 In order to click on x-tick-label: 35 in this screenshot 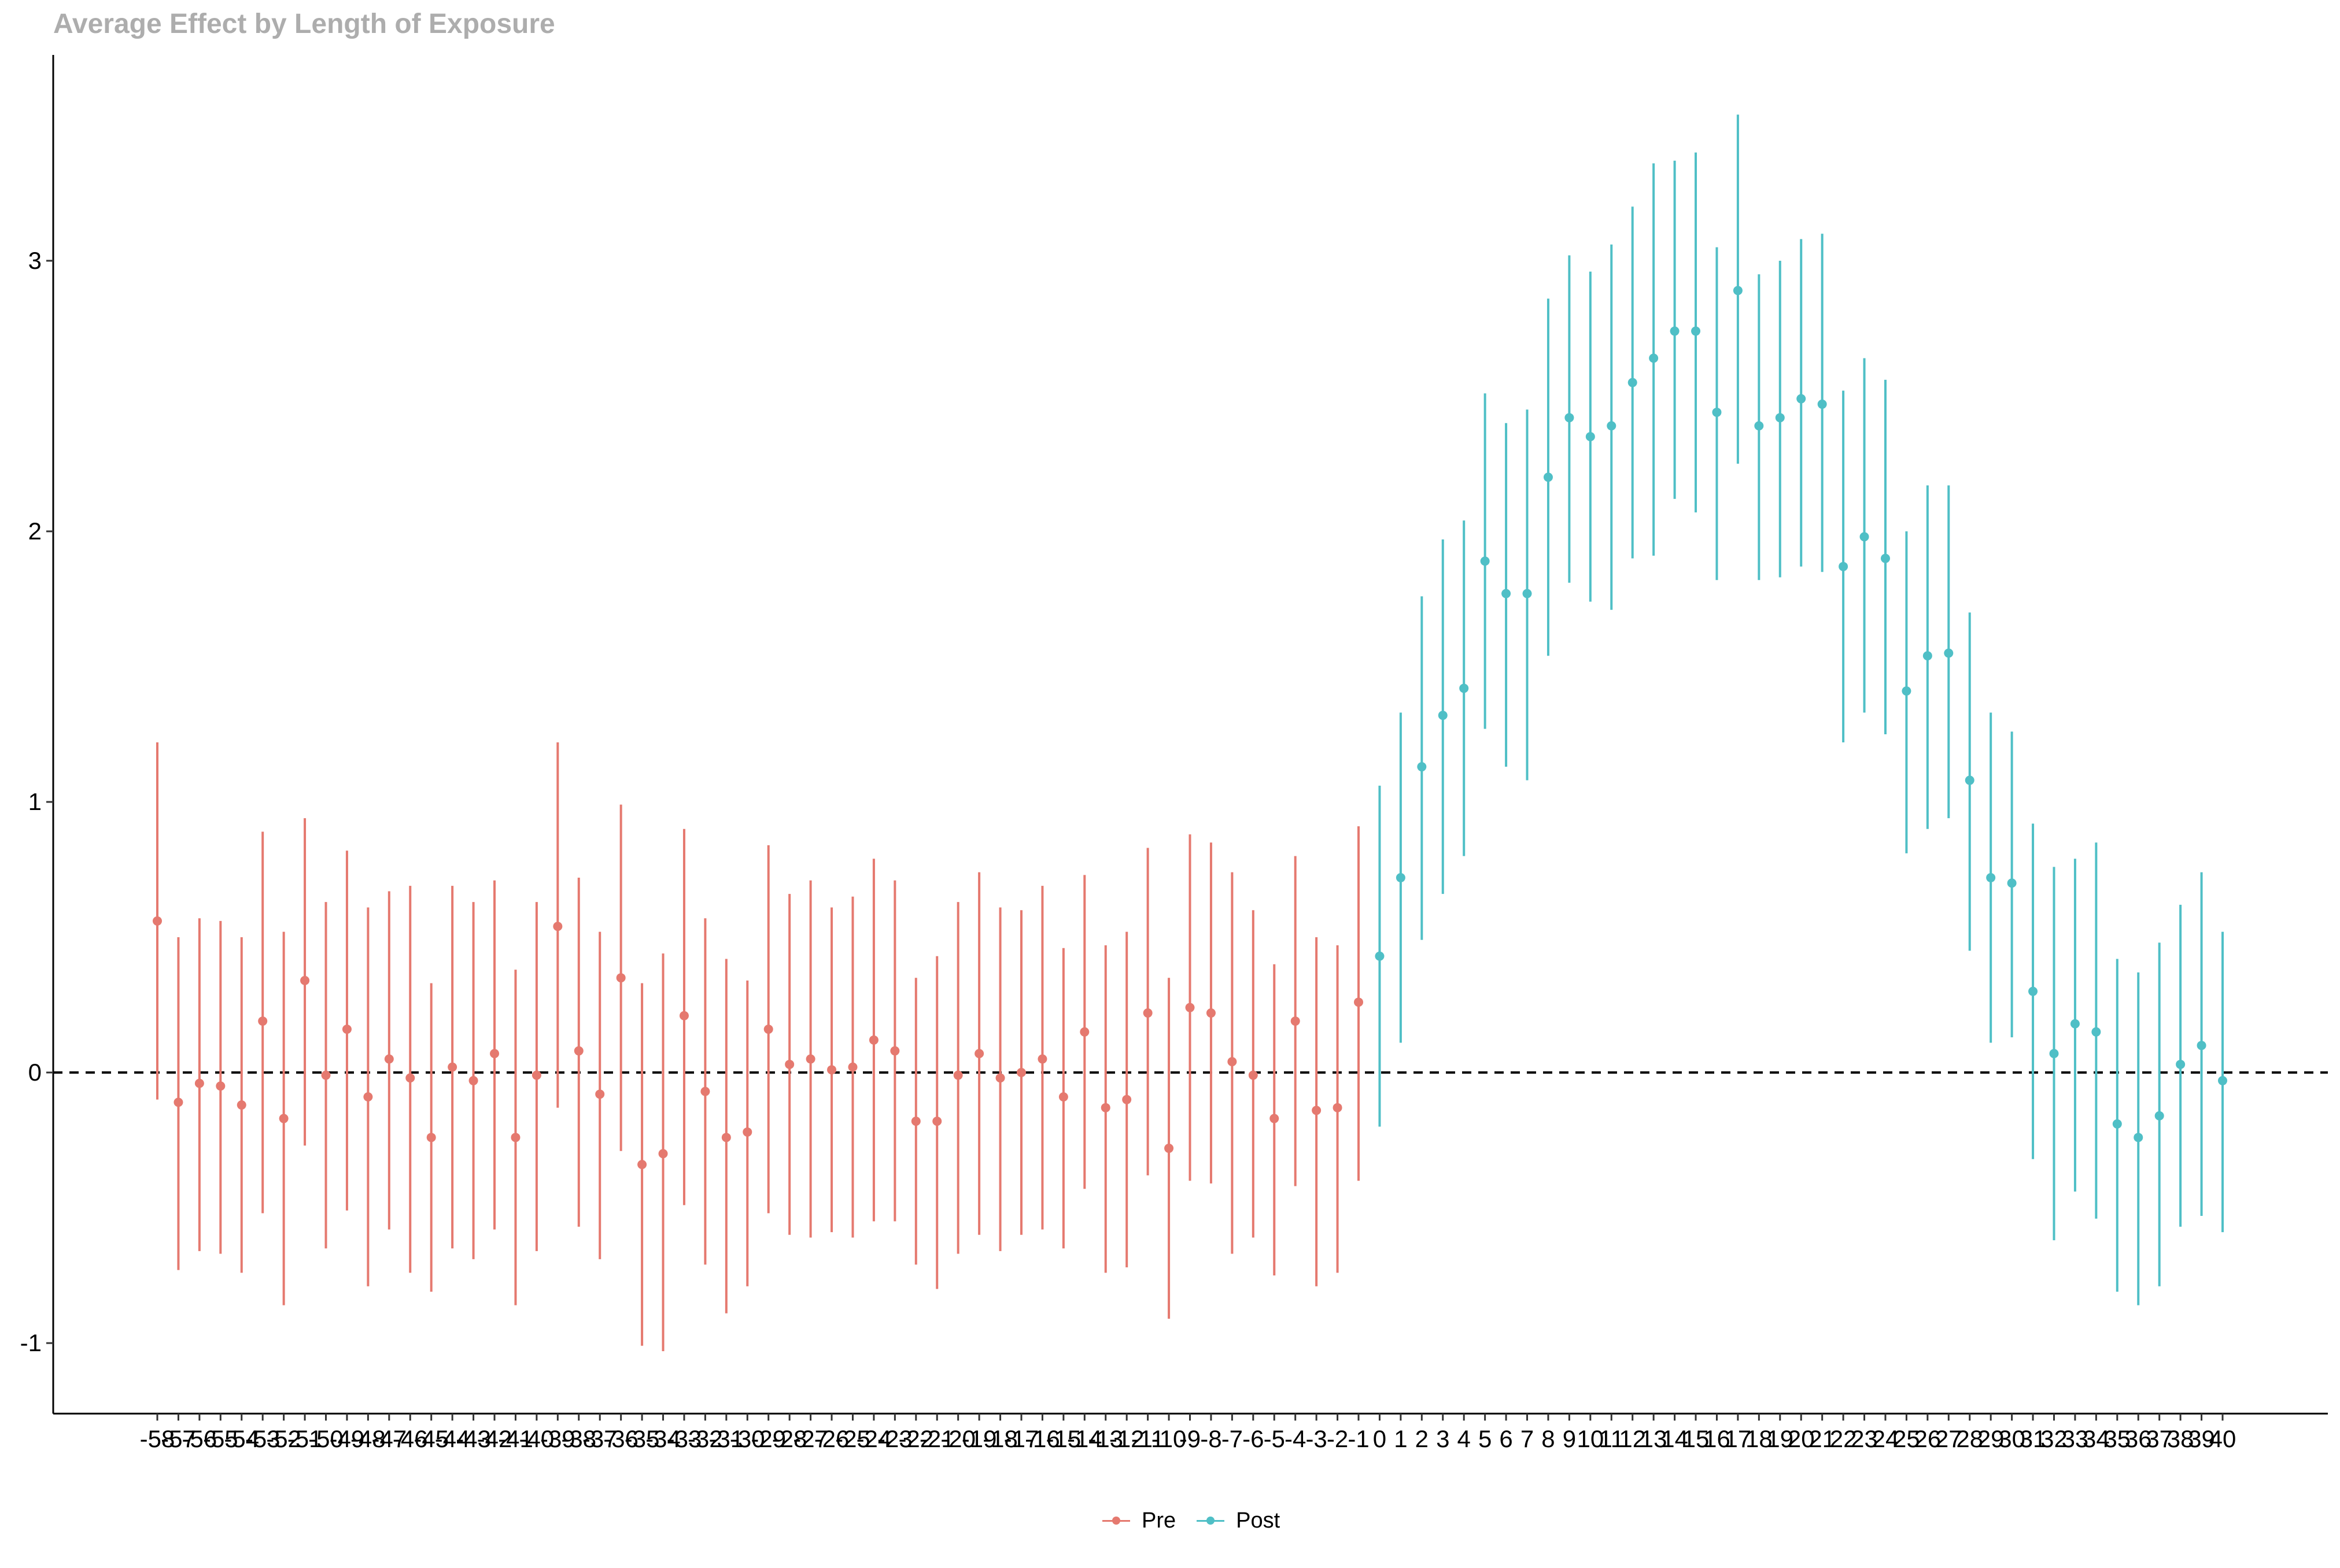, I will do `click(2117, 1438)`.